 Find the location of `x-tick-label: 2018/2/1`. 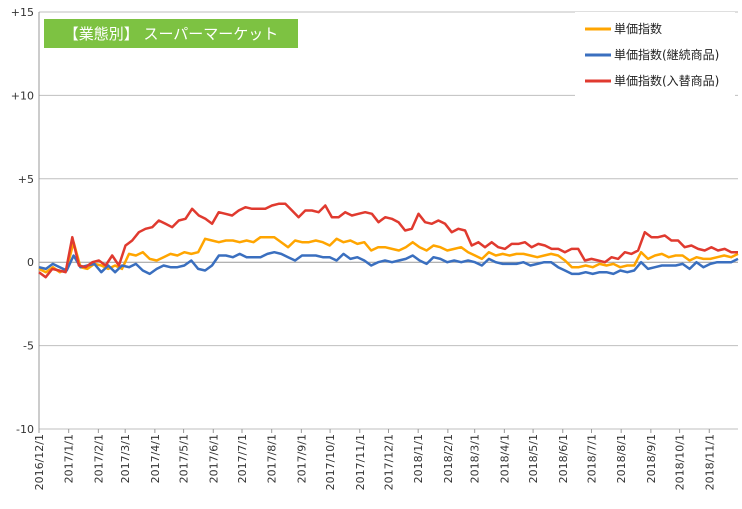

x-tick-label: 2018/2/1 is located at coordinates (448, 458).